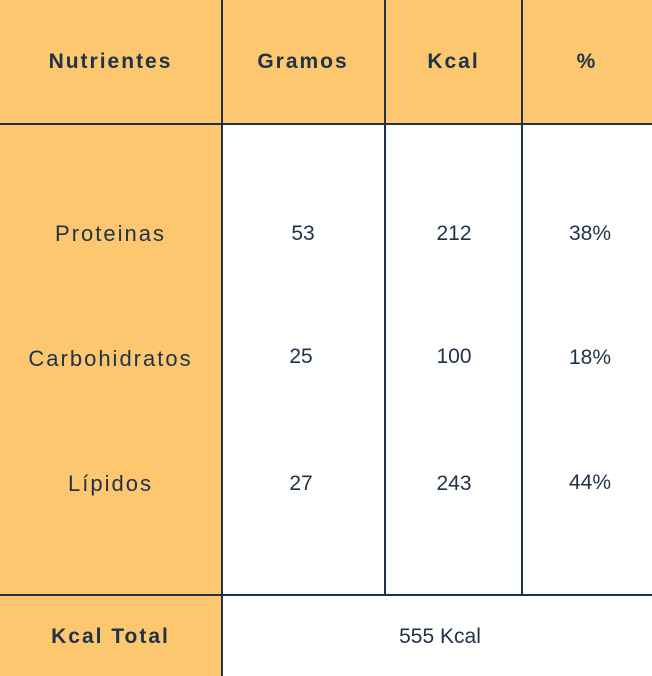 Image resolution: width=652 pixels, height=676 pixels. I want to click on percent-carbohidratos: 18%, so click(590, 357).